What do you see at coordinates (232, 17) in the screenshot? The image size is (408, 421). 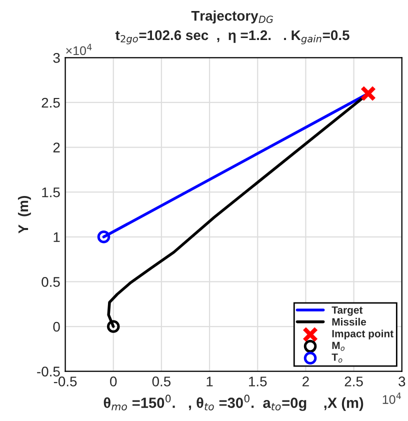 I see `chart-title: Trajectory$_{DG}$` at bounding box center [232, 17].